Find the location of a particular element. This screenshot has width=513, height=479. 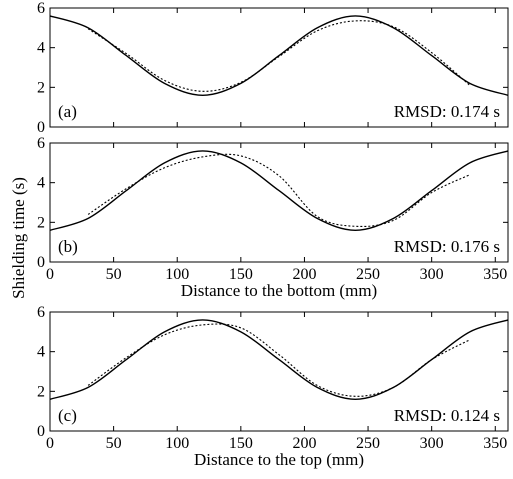

x-tick-label-b-0: 0 is located at coordinates (50, 274).